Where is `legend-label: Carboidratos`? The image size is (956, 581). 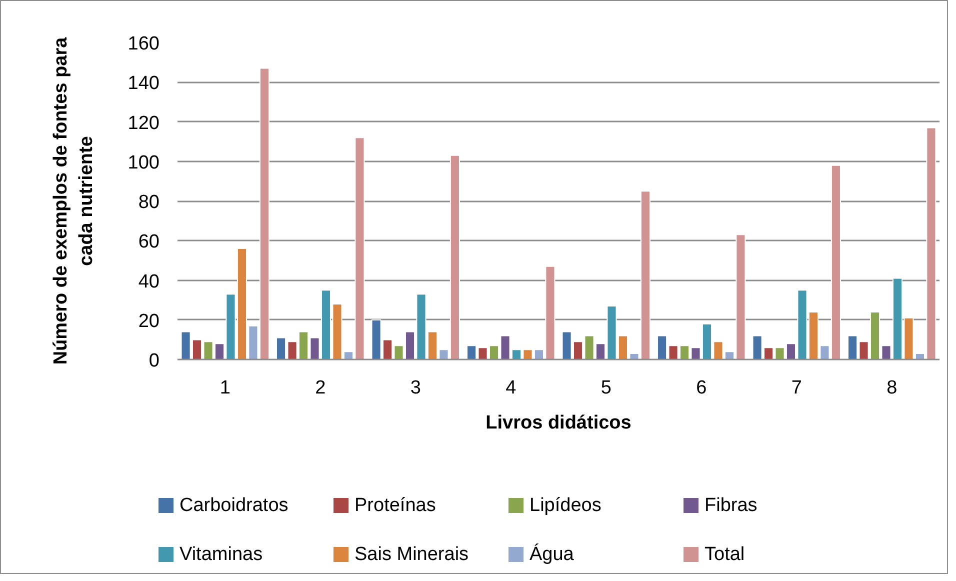 legend-label: Carboidratos is located at coordinates (234, 505).